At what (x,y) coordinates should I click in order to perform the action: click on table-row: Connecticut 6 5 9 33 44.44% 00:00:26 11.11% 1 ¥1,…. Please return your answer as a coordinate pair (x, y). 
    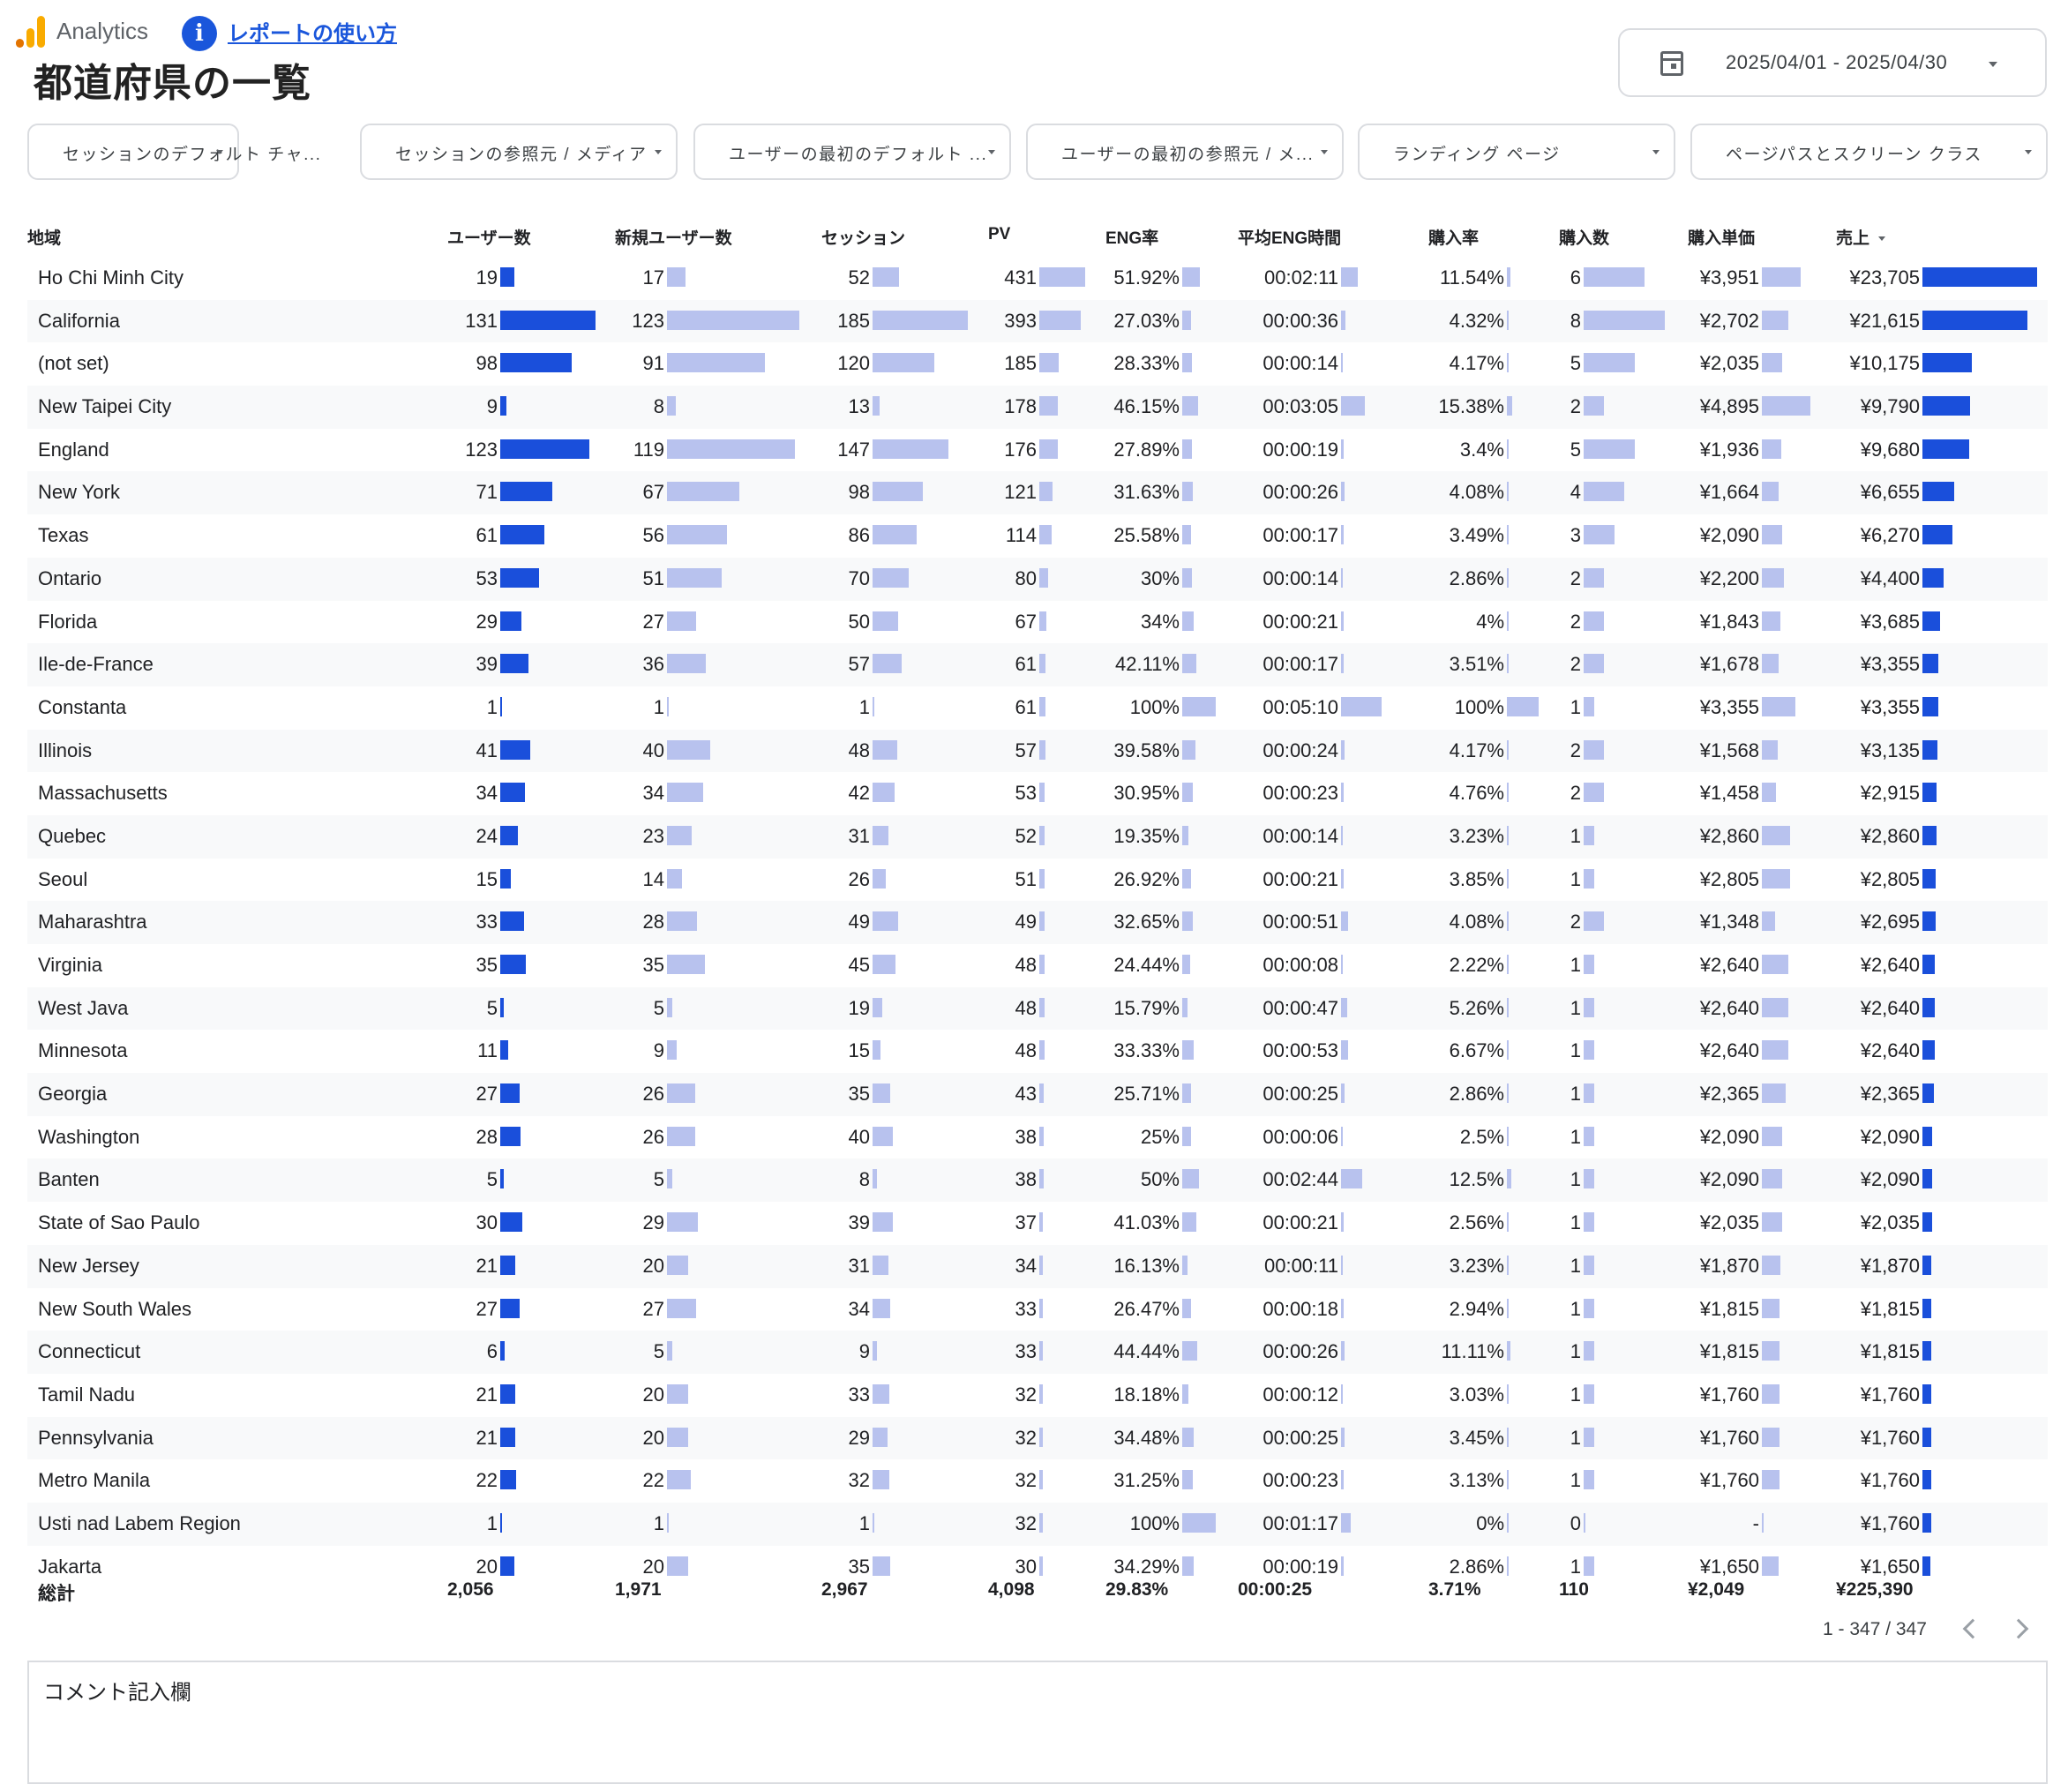
    Looking at the image, I should click on (1037, 1352).